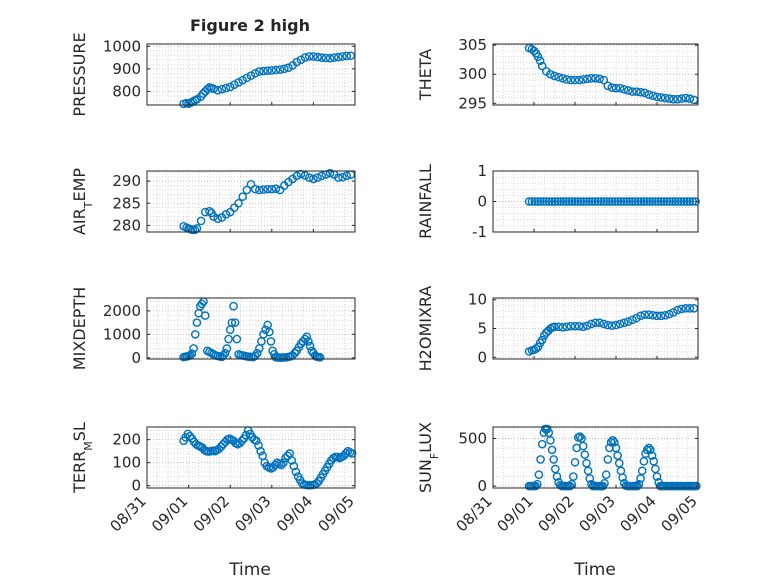 The width and height of the screenshot is (778, 588). I want to click on y-axis-title-mixdepth: MIXDEPTH, so click(79, 328).